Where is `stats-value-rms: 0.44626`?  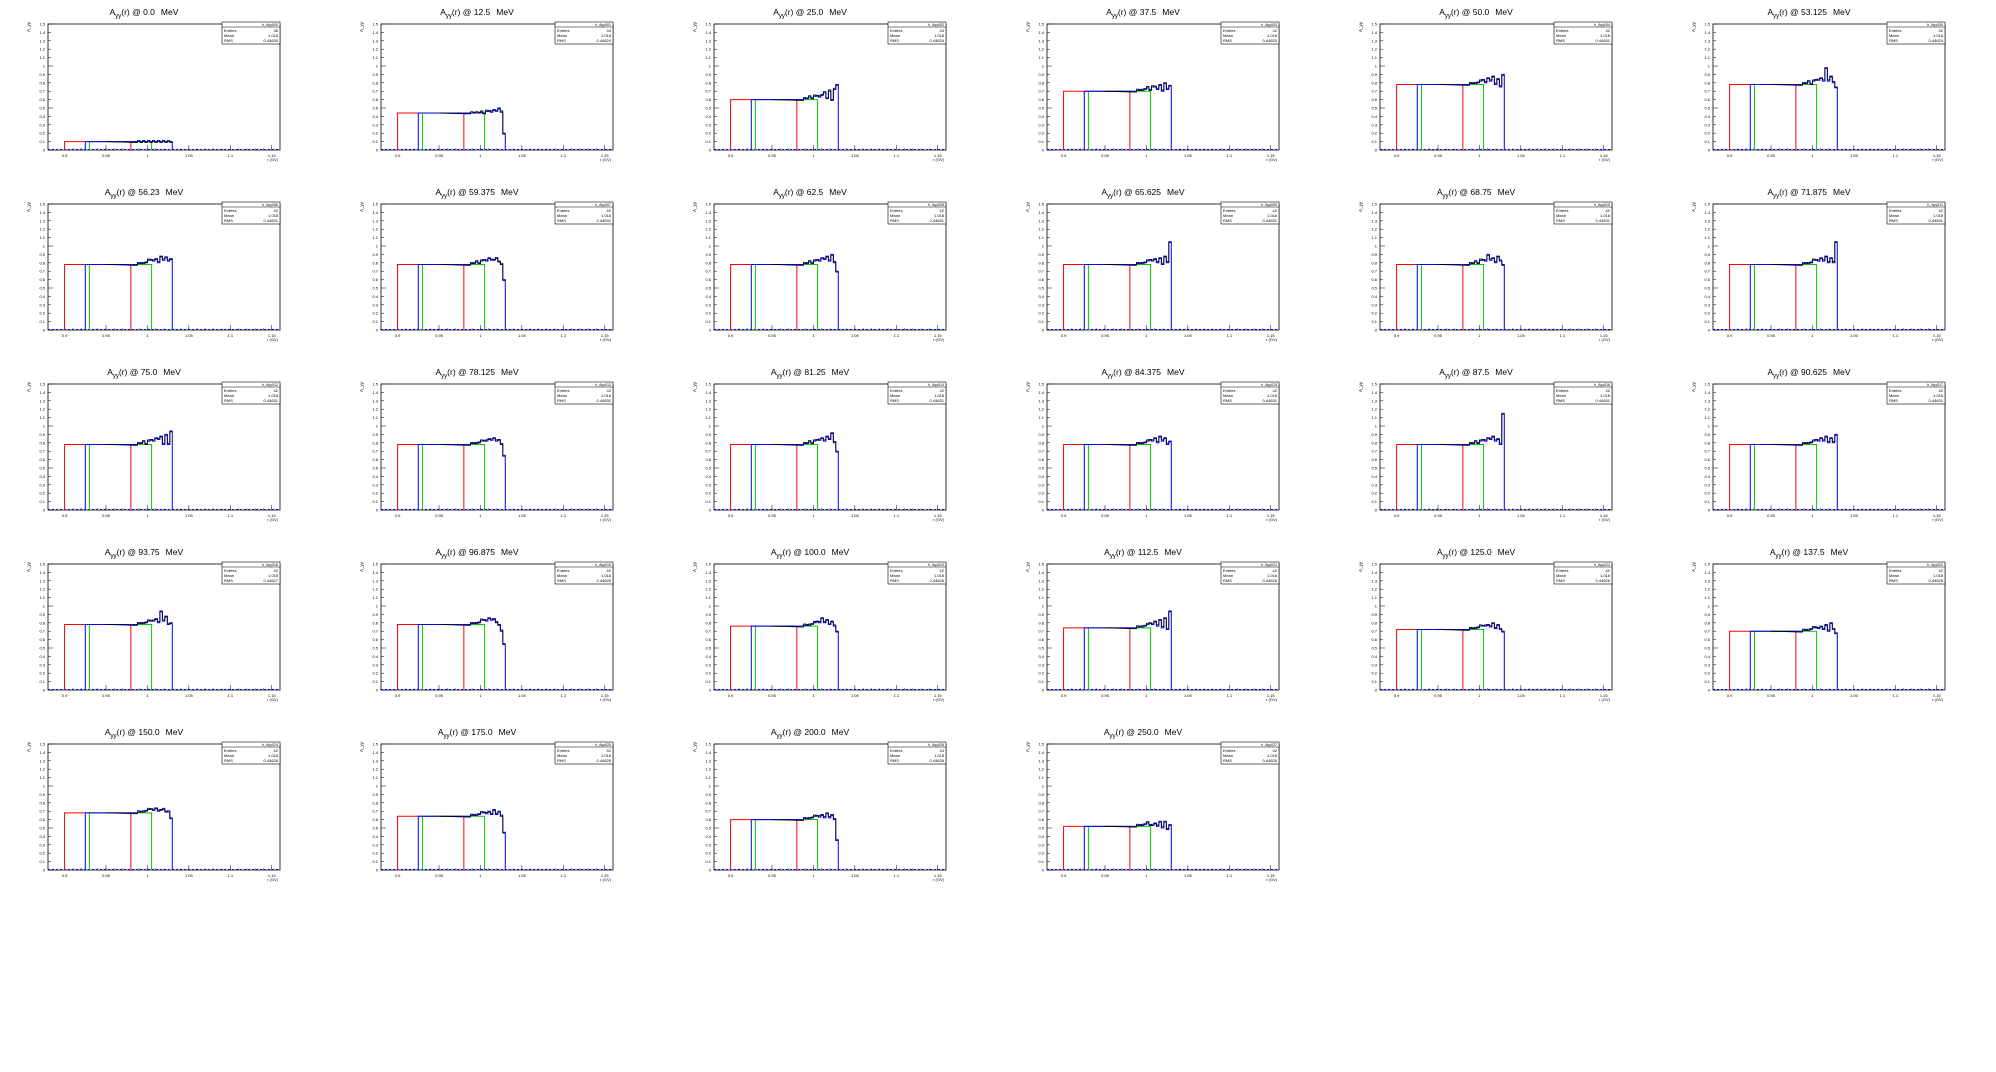
stats-value-rms: 0.44626 is located at coordinates (1936, 580).